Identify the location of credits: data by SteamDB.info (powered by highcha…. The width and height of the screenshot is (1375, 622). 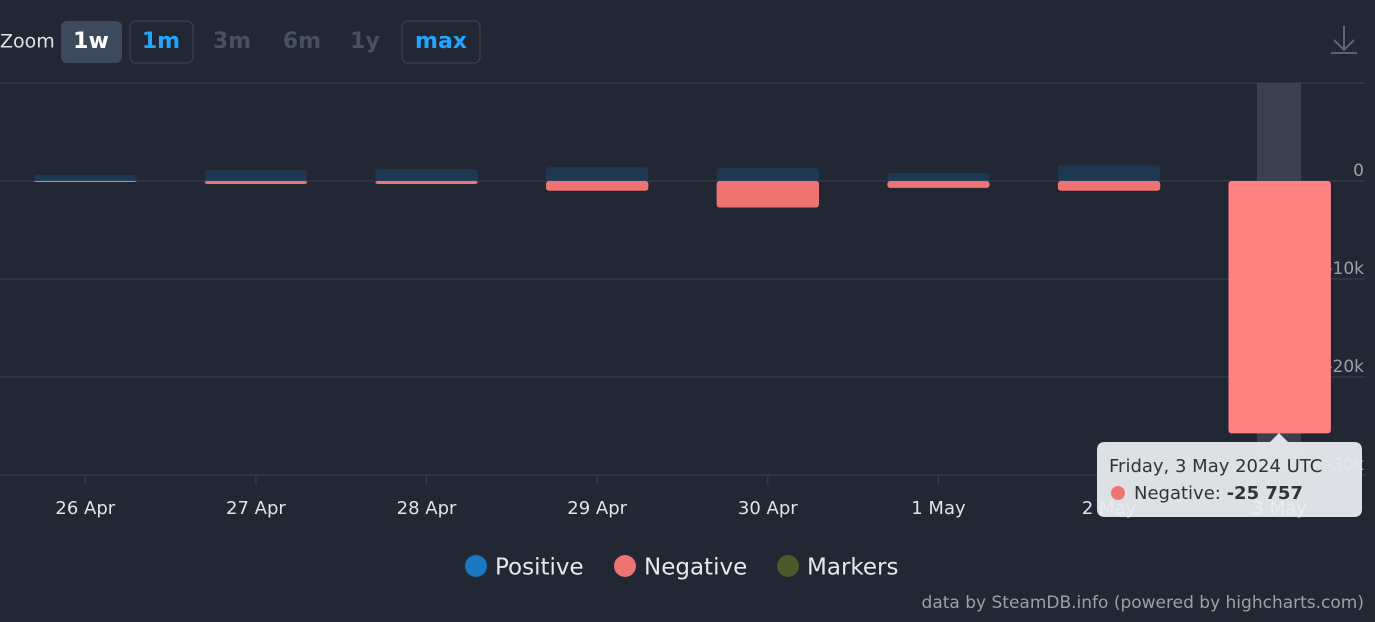
(1143, 603).